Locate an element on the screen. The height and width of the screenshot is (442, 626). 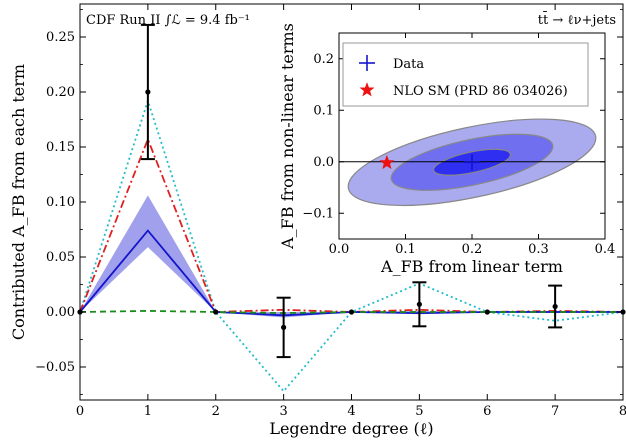
main-y-axis-label: Contributed A_FB from each term is located at coordinates (18, 202).